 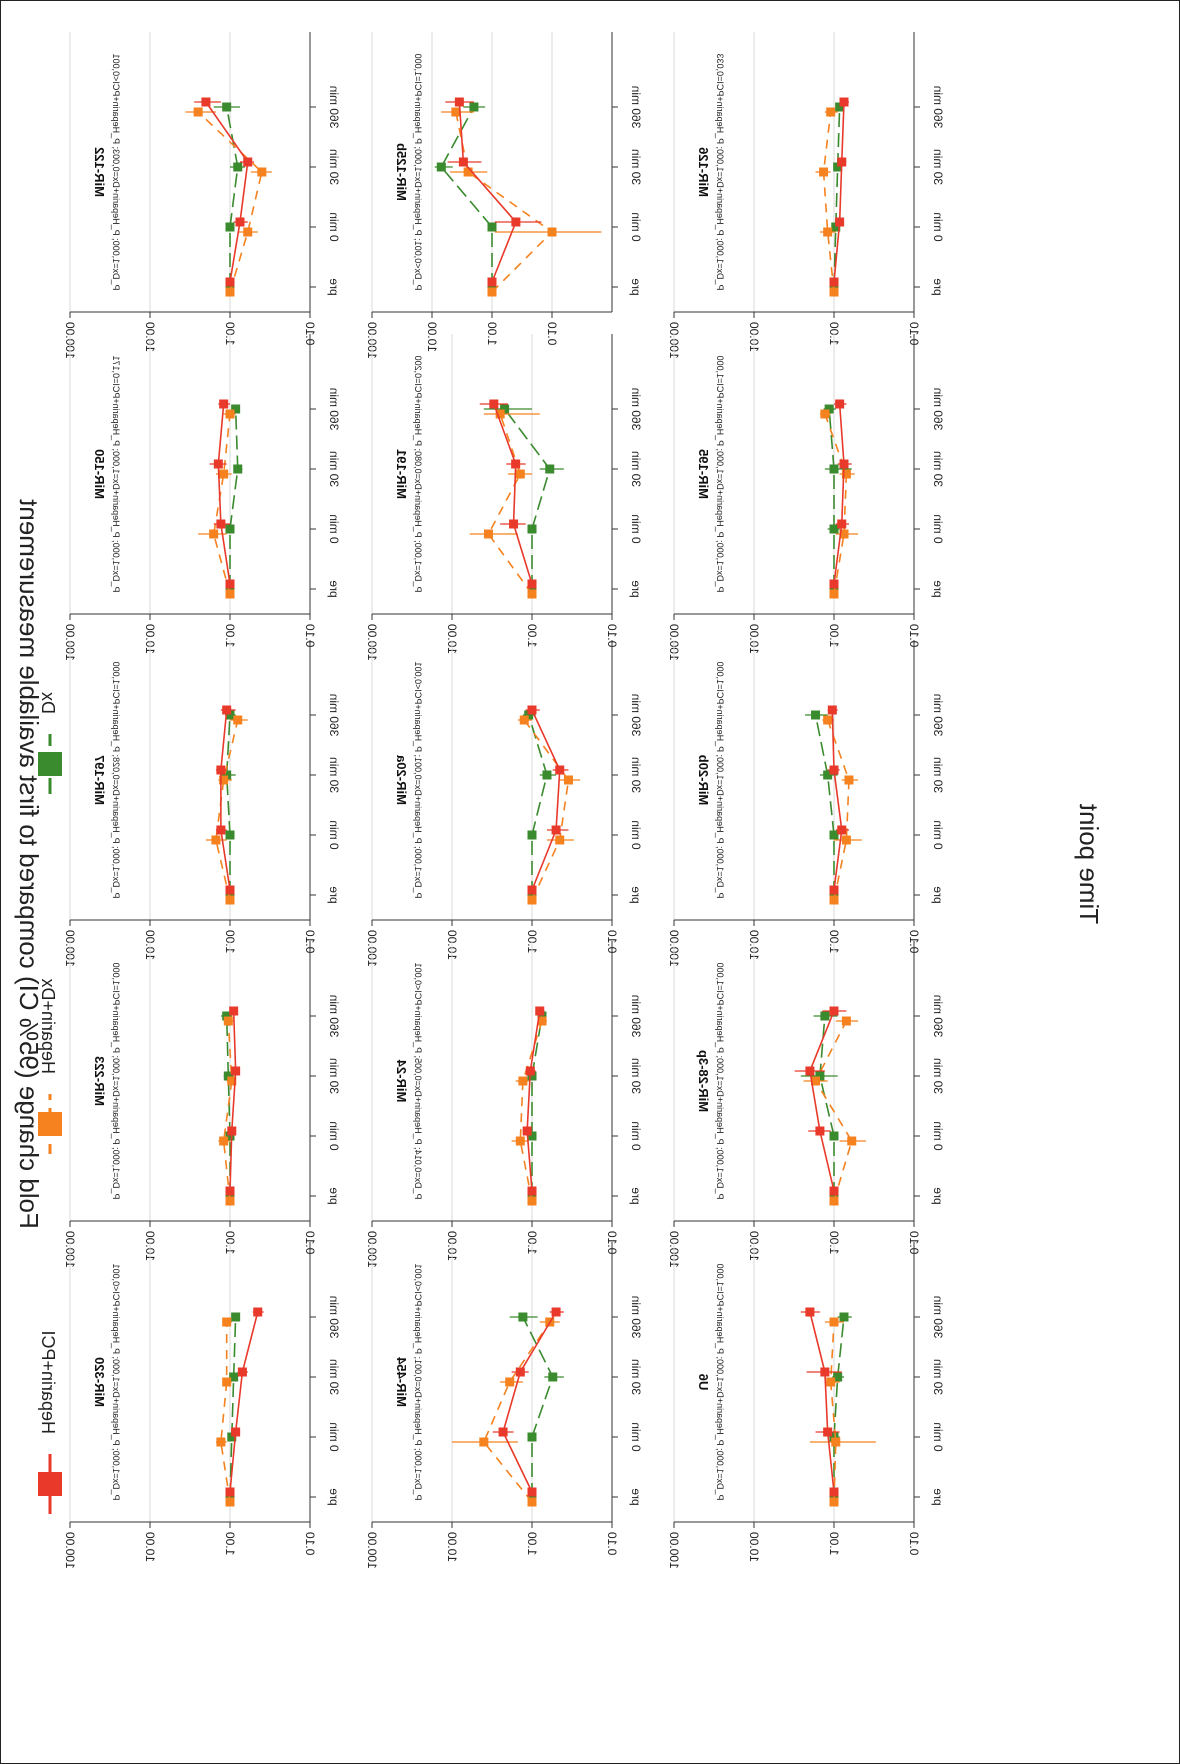 I want to click on legend-label: Heparin+PCI, so click(x=48, y=1382).